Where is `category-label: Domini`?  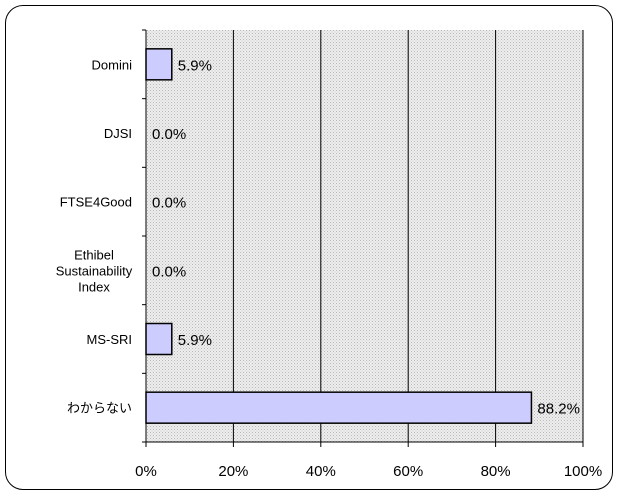 category-label: Domini is located at coordinates (112, 64).